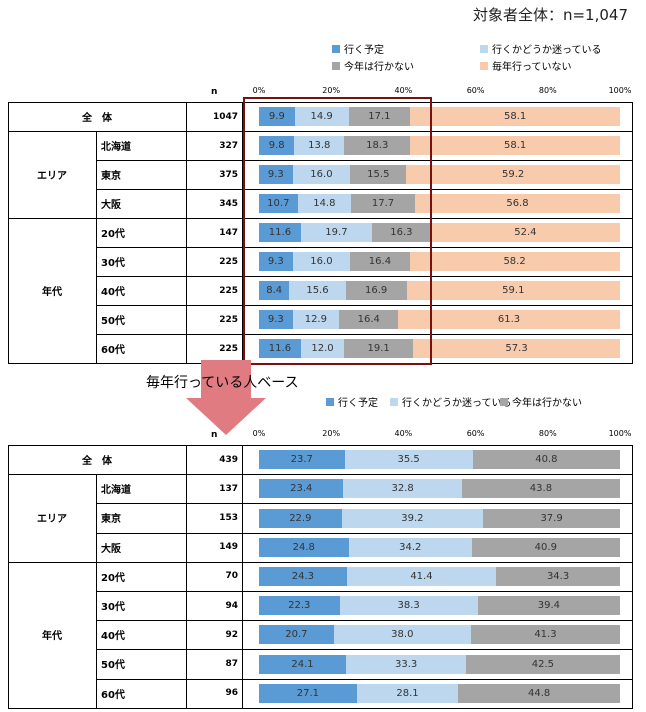 Image resolution: width=646 pixels, height=712 pixels. What do you see at coordinates (324, 203) in the screenshot?
I see `bar-segment: 14.8` at bounding box center [324, 203].